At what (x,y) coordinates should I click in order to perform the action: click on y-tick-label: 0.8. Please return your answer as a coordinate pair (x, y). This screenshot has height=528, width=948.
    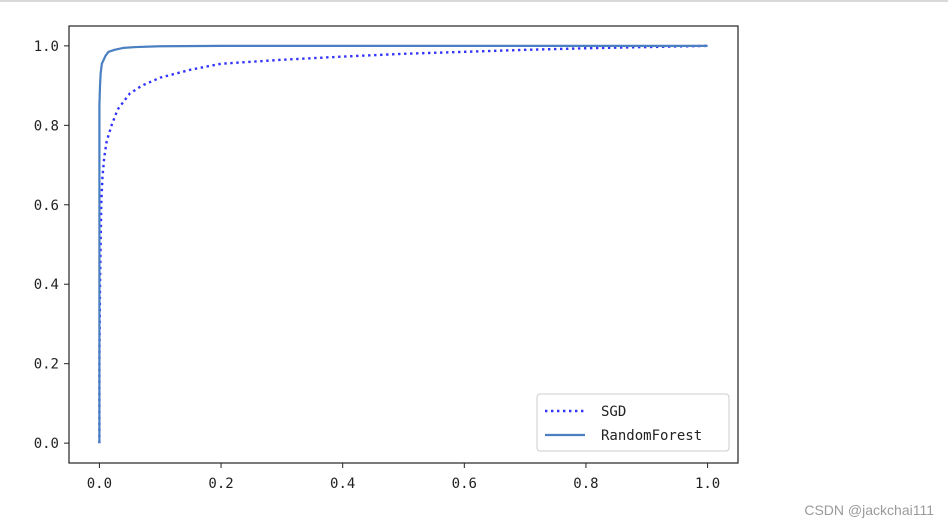
    Looking at the image, I should click on (46, 126).